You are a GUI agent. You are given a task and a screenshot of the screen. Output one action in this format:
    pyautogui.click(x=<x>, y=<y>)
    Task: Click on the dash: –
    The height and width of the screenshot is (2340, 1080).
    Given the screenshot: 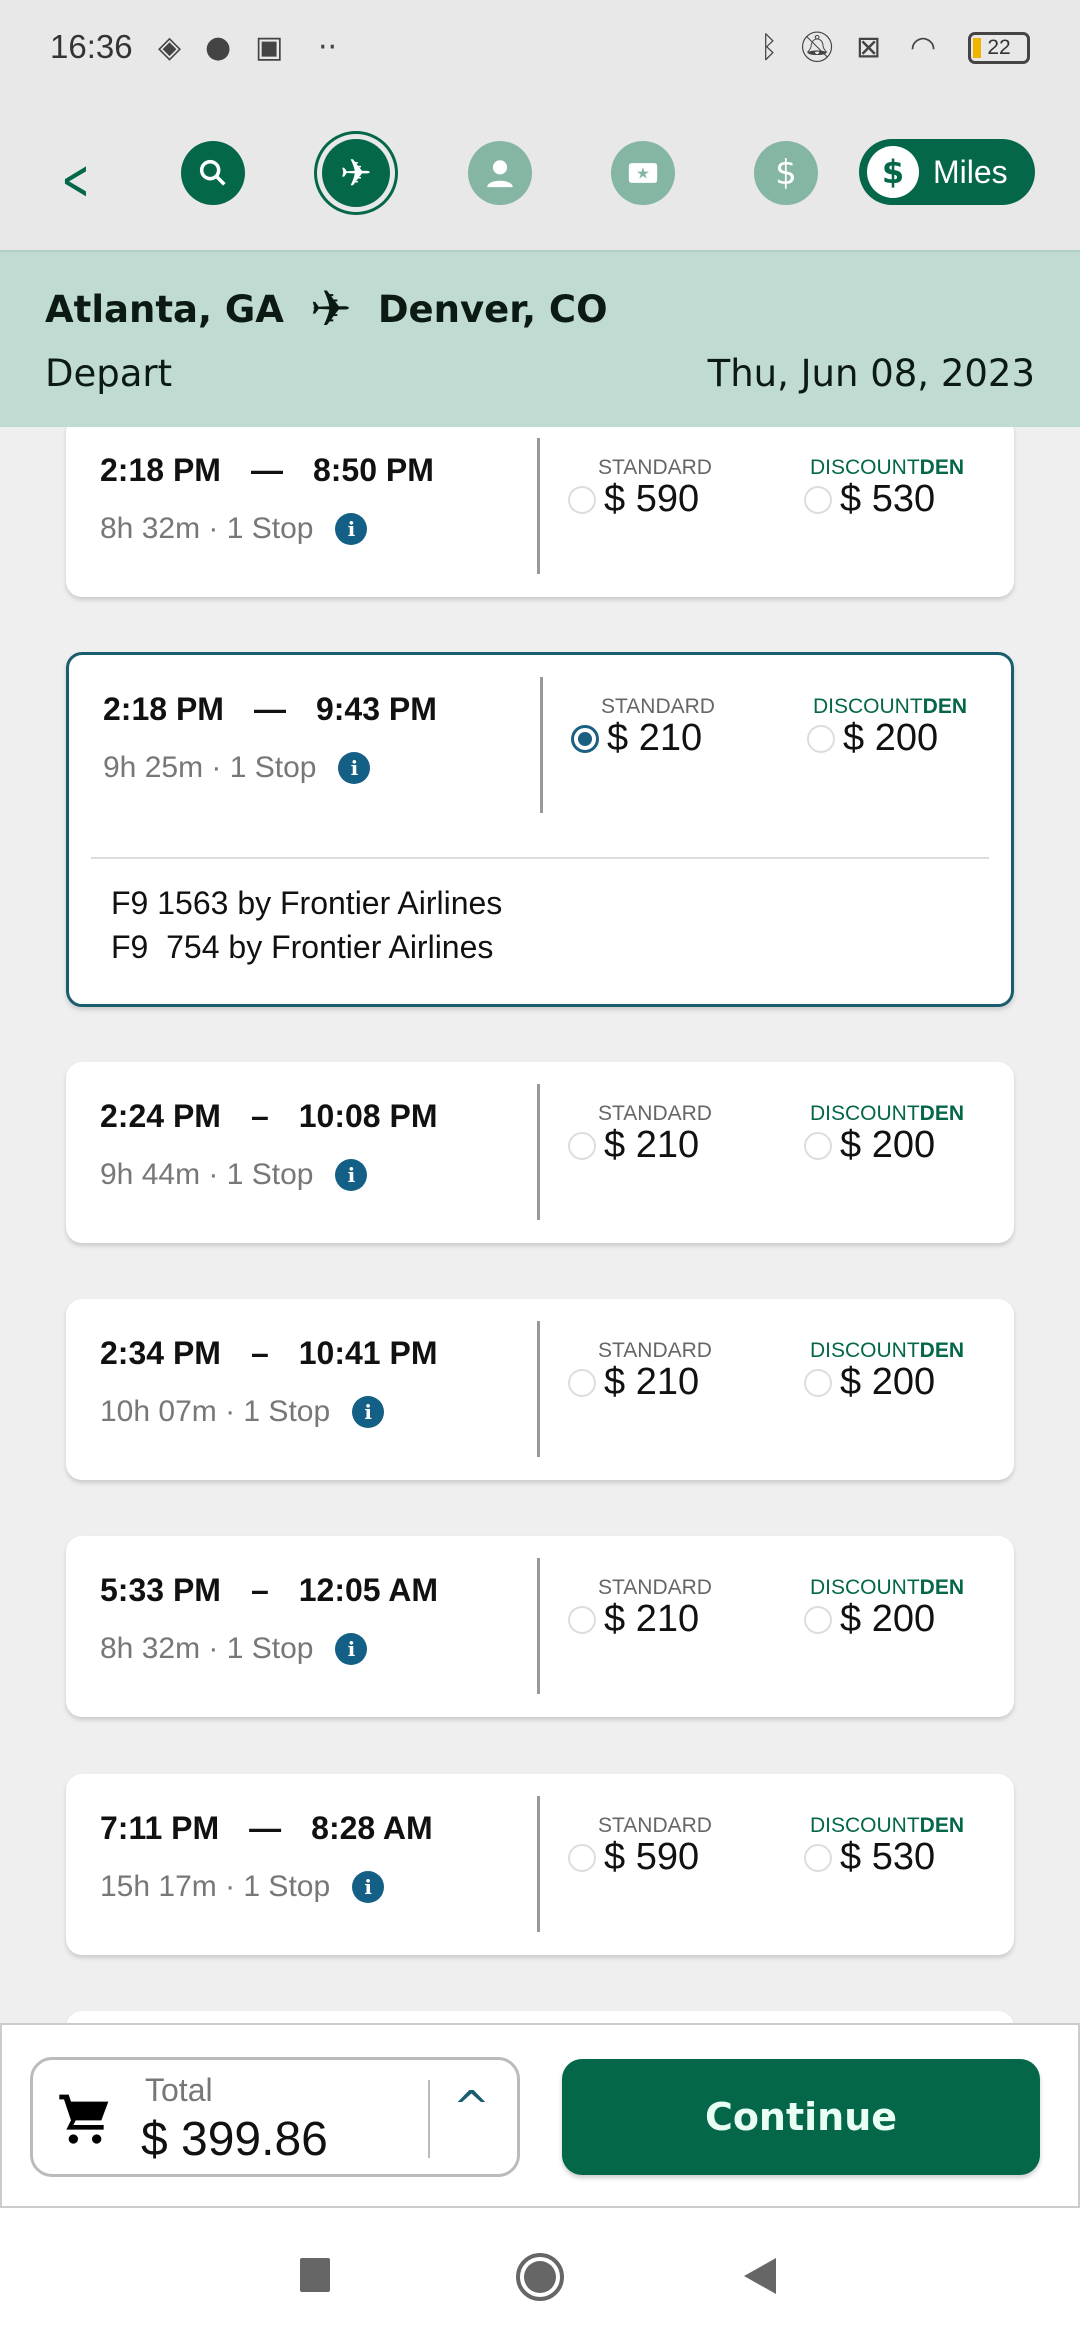 What is the action you would take?
    pyautogui.click(x=259, y=1116)
    